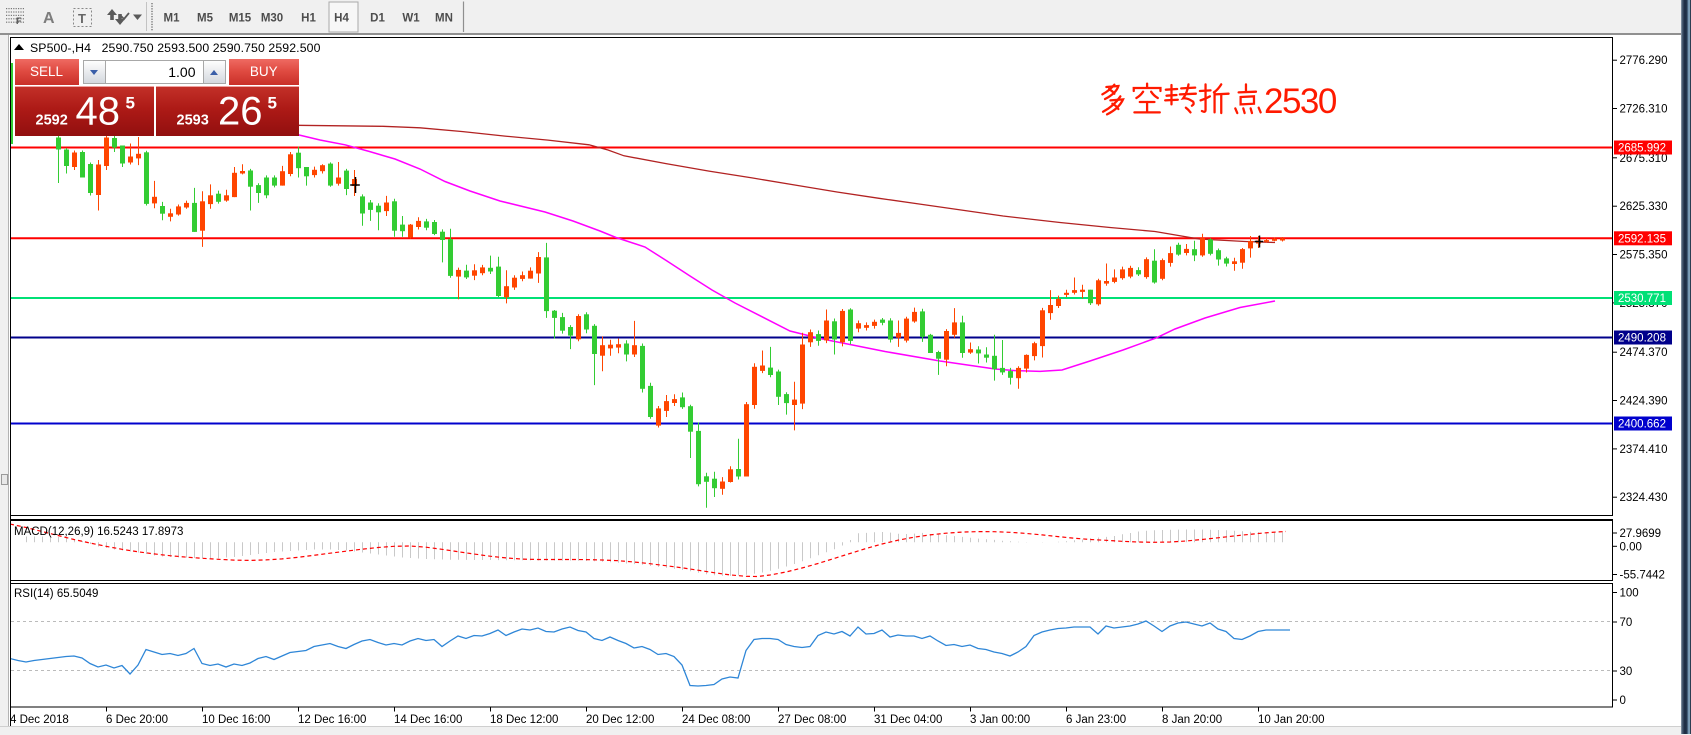  Describe the element at coordinates (56, 594) in the screenshot. I see `svg-text: RSI(14) 65.5049` at that location.